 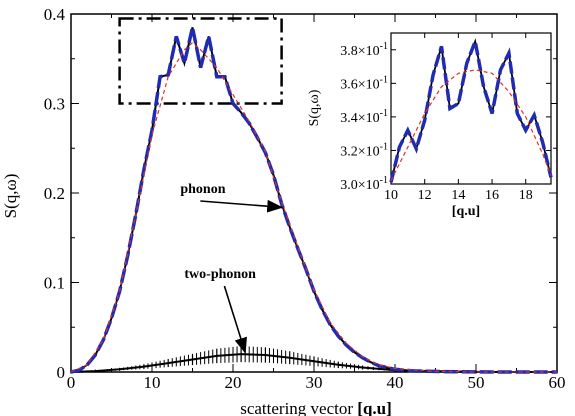 What do you see at coordinates (526, 195) in the screenshot?
I see `inset-x-tick-label: 18` at bounding box center [526, 195].